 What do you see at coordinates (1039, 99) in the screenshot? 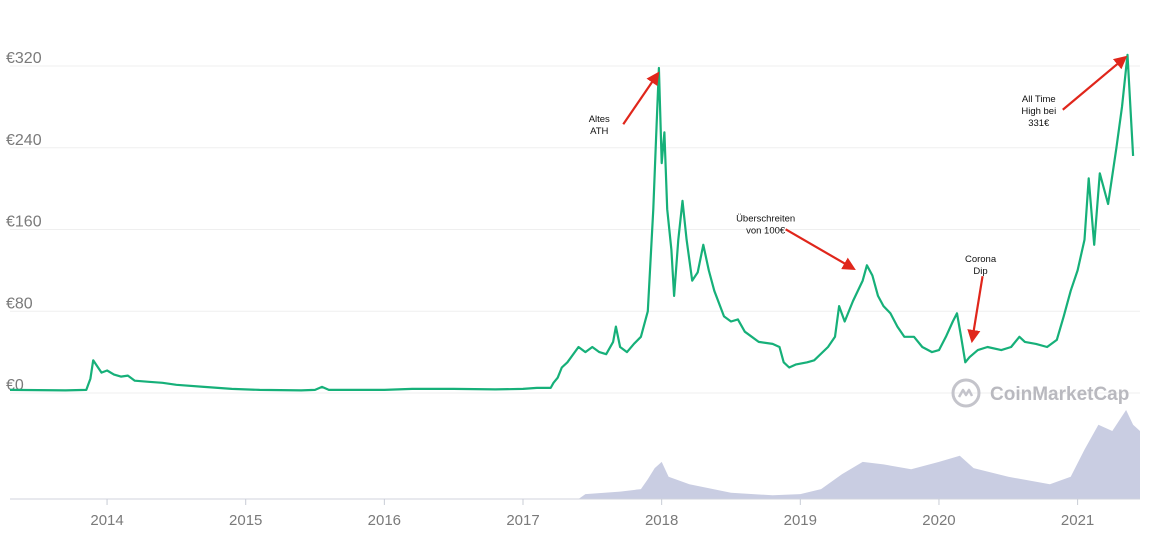
I see `annotation-text: All Time` at bounding box center [1039, 99].